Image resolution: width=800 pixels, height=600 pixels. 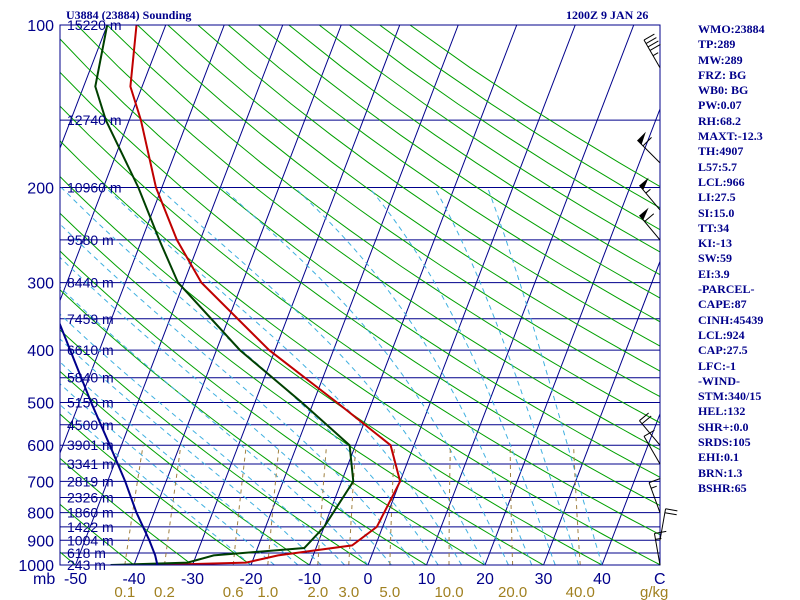 What do you see at coordinates (512, 592) in the screenshot?
I see `mixing-ratio-tick-label: 20.0` at bounding box center [512, 592].